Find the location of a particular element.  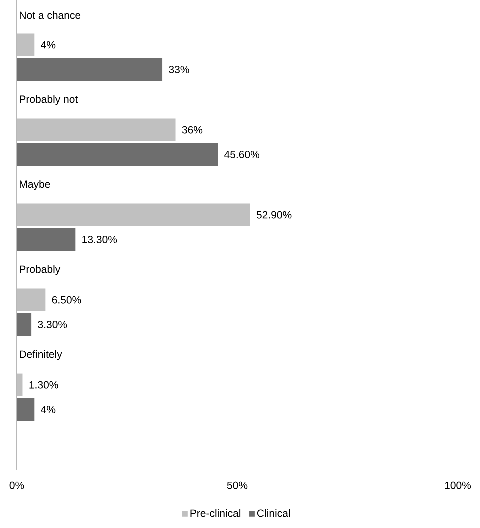

data-label: 52.90% is located at coordinates (274, 215).